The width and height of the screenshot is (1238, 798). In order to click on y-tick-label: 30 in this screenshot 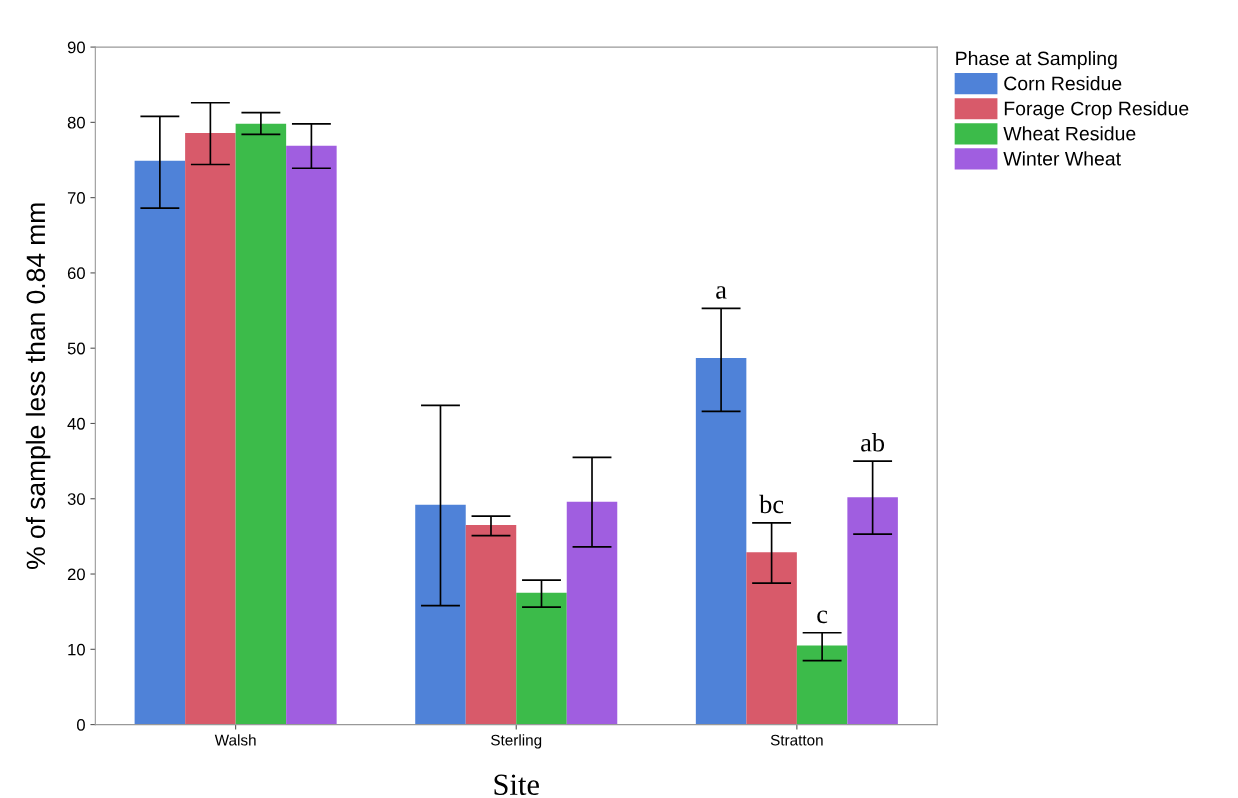, I will do `click(76, 499)`.